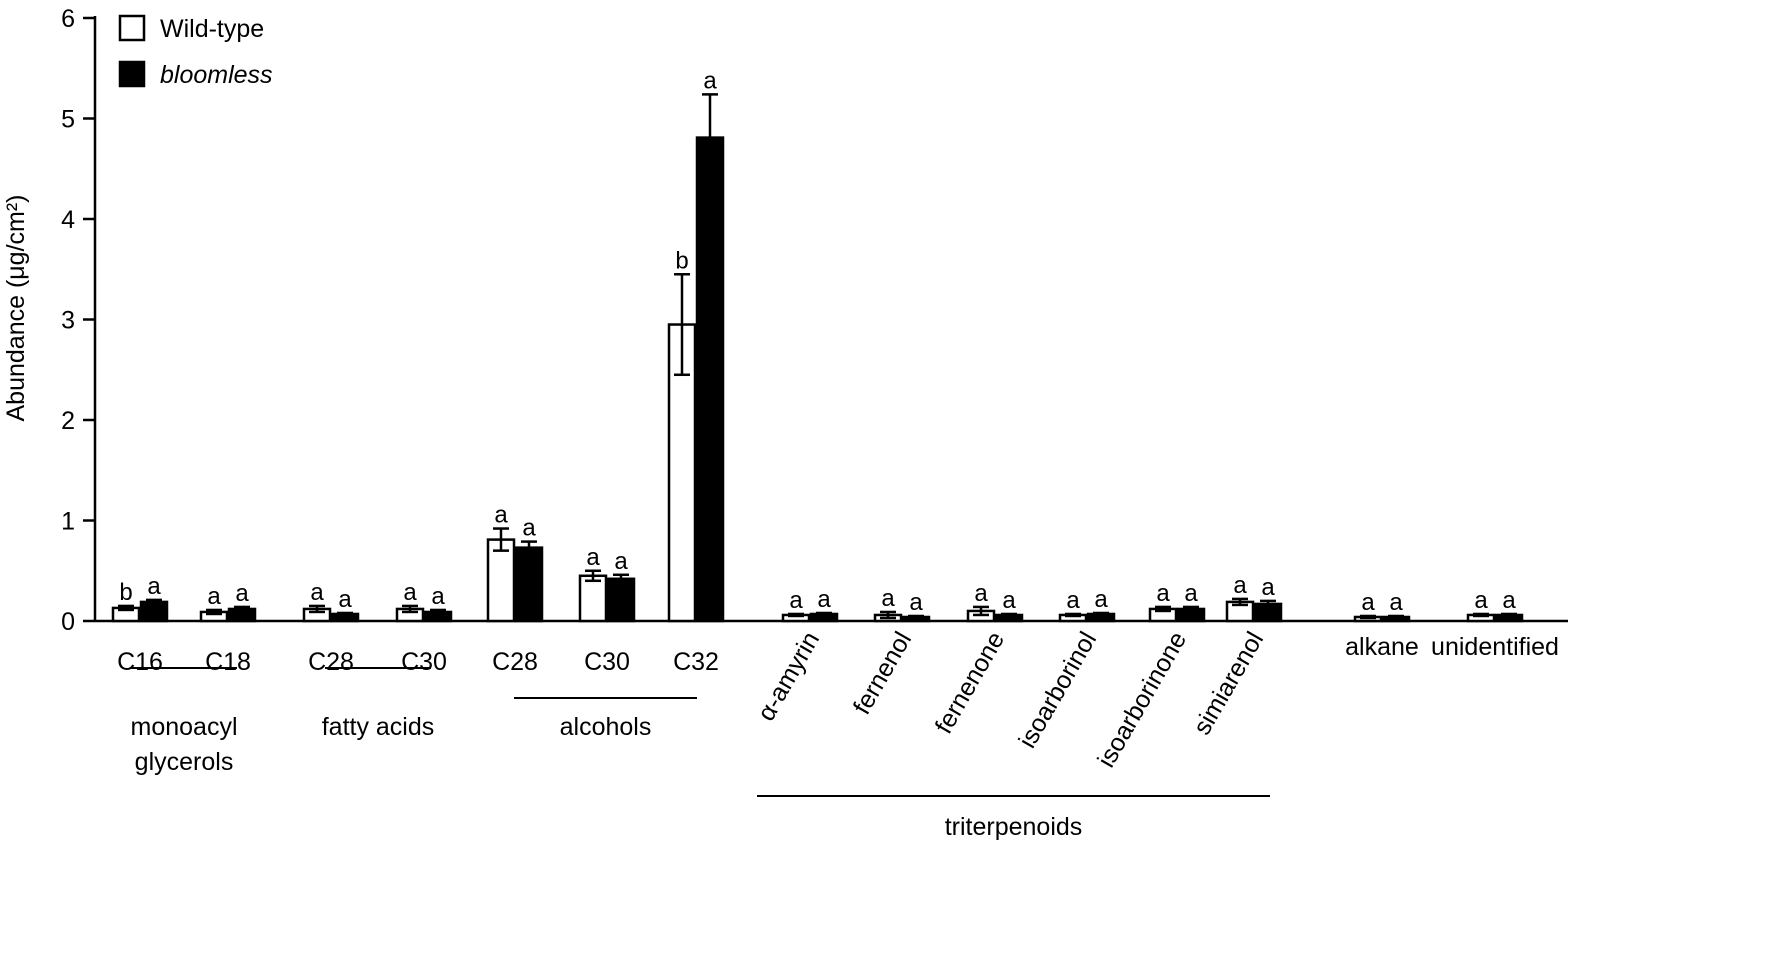 Image resolution: width=1773 pixels, height=957 pixels. I want to click on group-label: monoacyl, so click(184, 727).